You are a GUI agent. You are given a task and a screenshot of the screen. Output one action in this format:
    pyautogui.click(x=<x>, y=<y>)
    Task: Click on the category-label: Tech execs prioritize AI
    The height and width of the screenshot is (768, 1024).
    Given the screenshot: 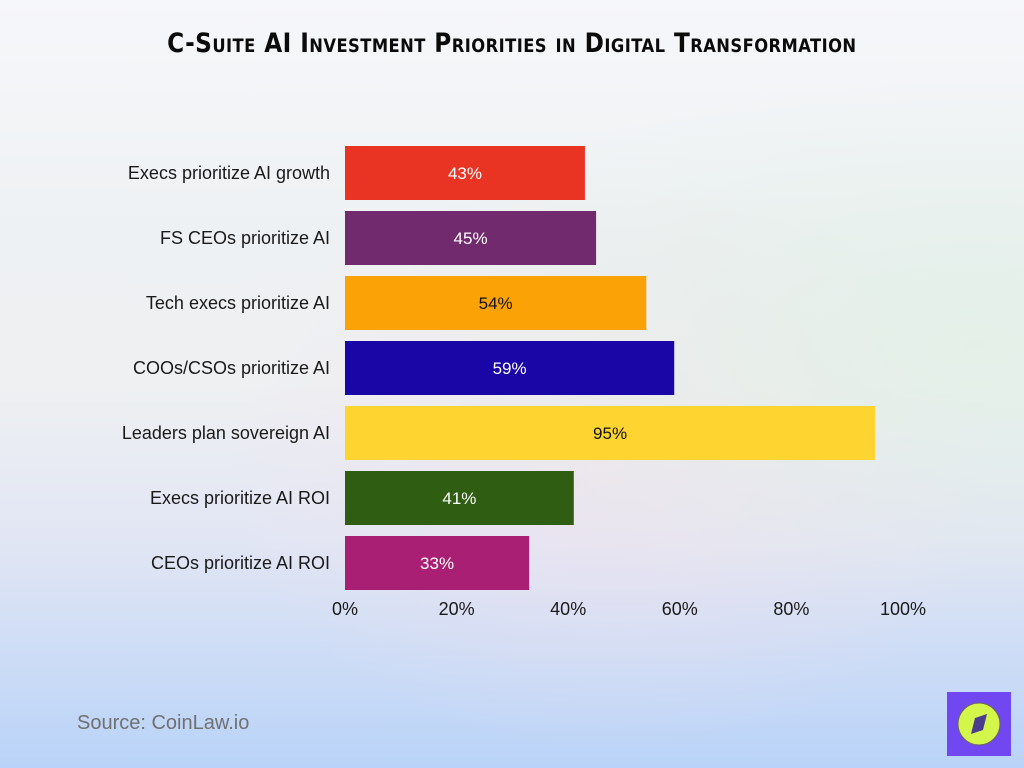 What is the action you would take?
    pyautogui.click(x=238, y=303)
    